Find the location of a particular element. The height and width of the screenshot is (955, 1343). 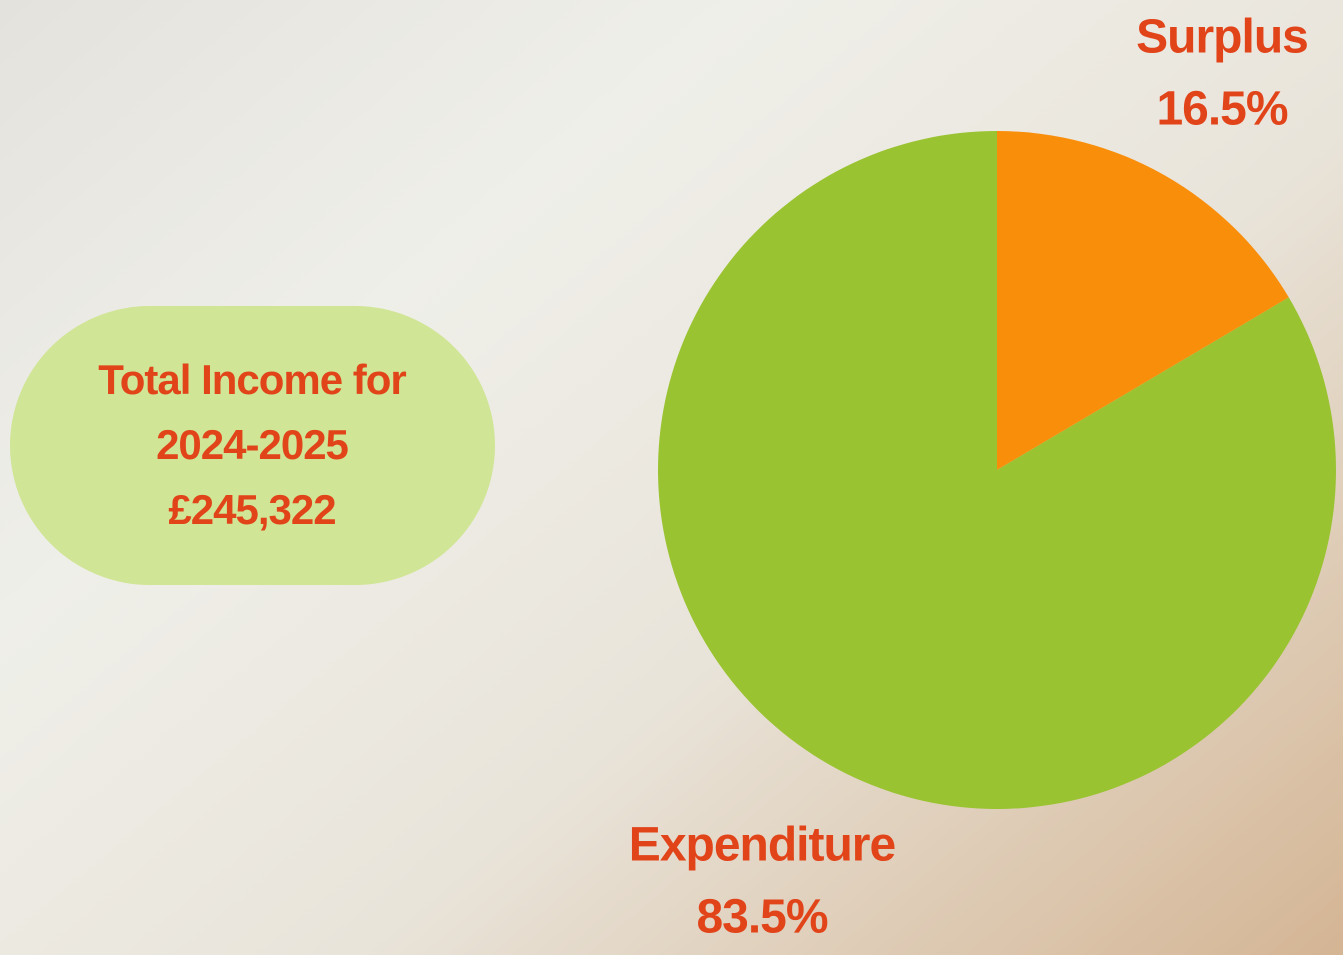

pie-slice is located at coordinates (1143, 300).